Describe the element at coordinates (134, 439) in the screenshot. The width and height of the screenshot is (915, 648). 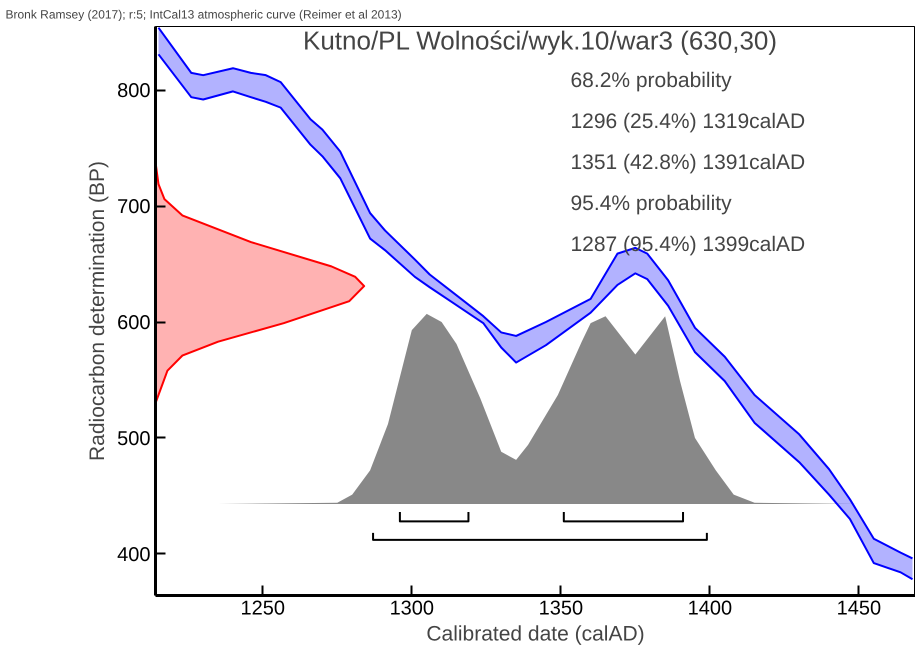
I see `y-tick-label: 500` at that location.